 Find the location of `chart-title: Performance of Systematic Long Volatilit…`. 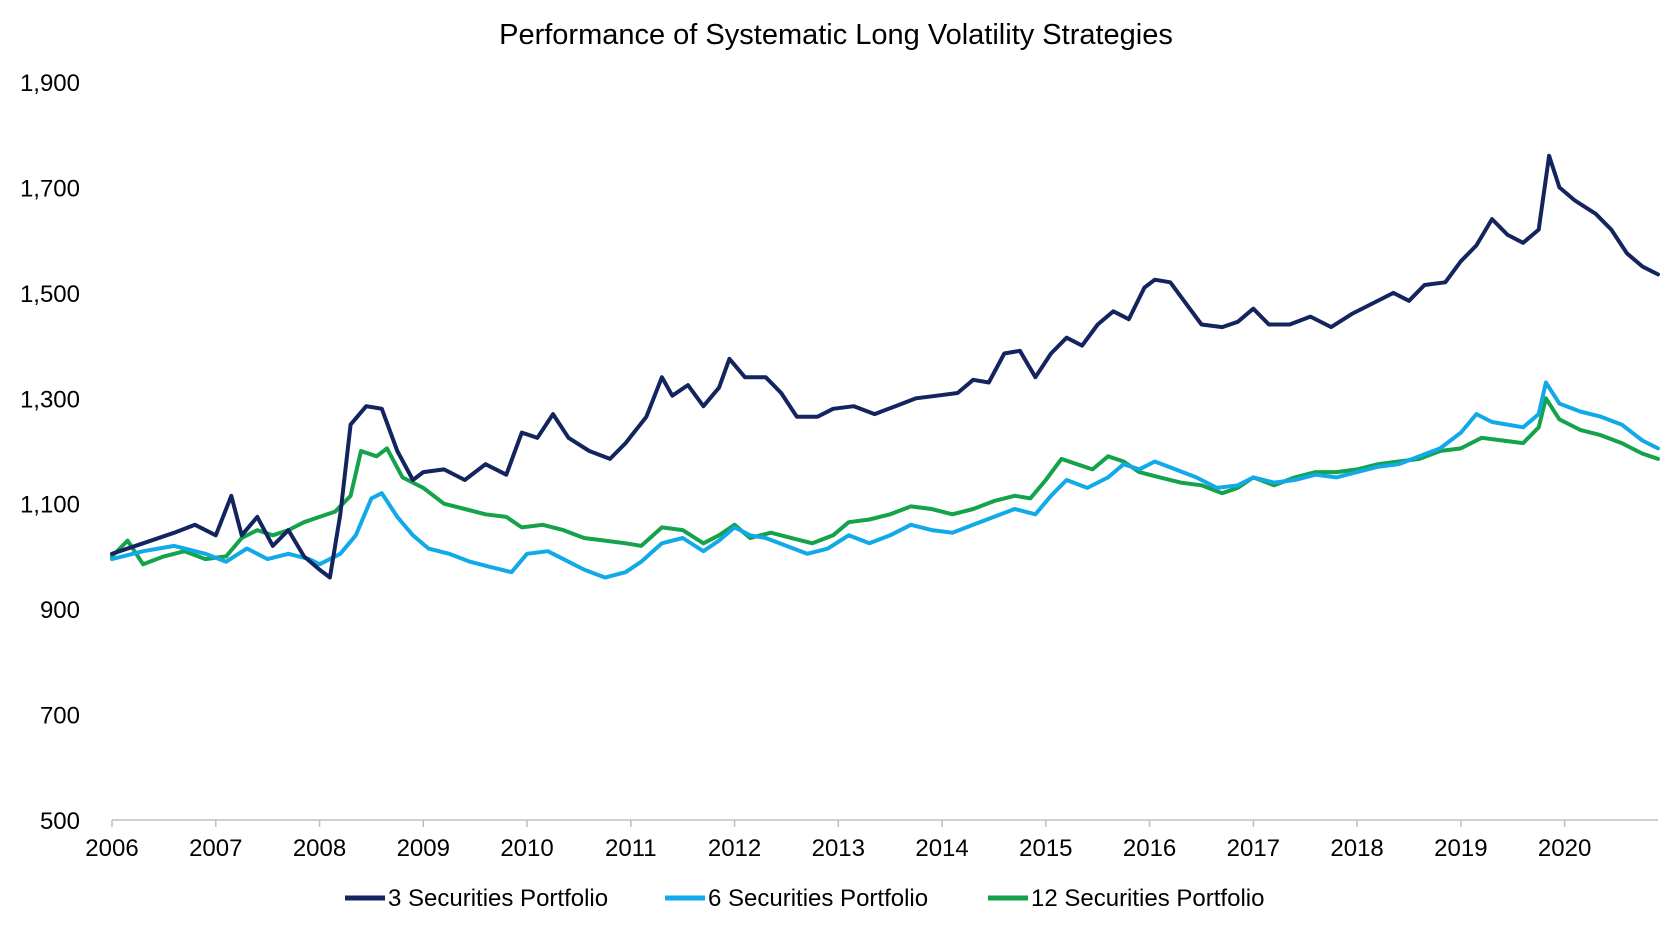

chart-title: Performance of Systematic Long Volatilit… is located at coordinates (836, 35).